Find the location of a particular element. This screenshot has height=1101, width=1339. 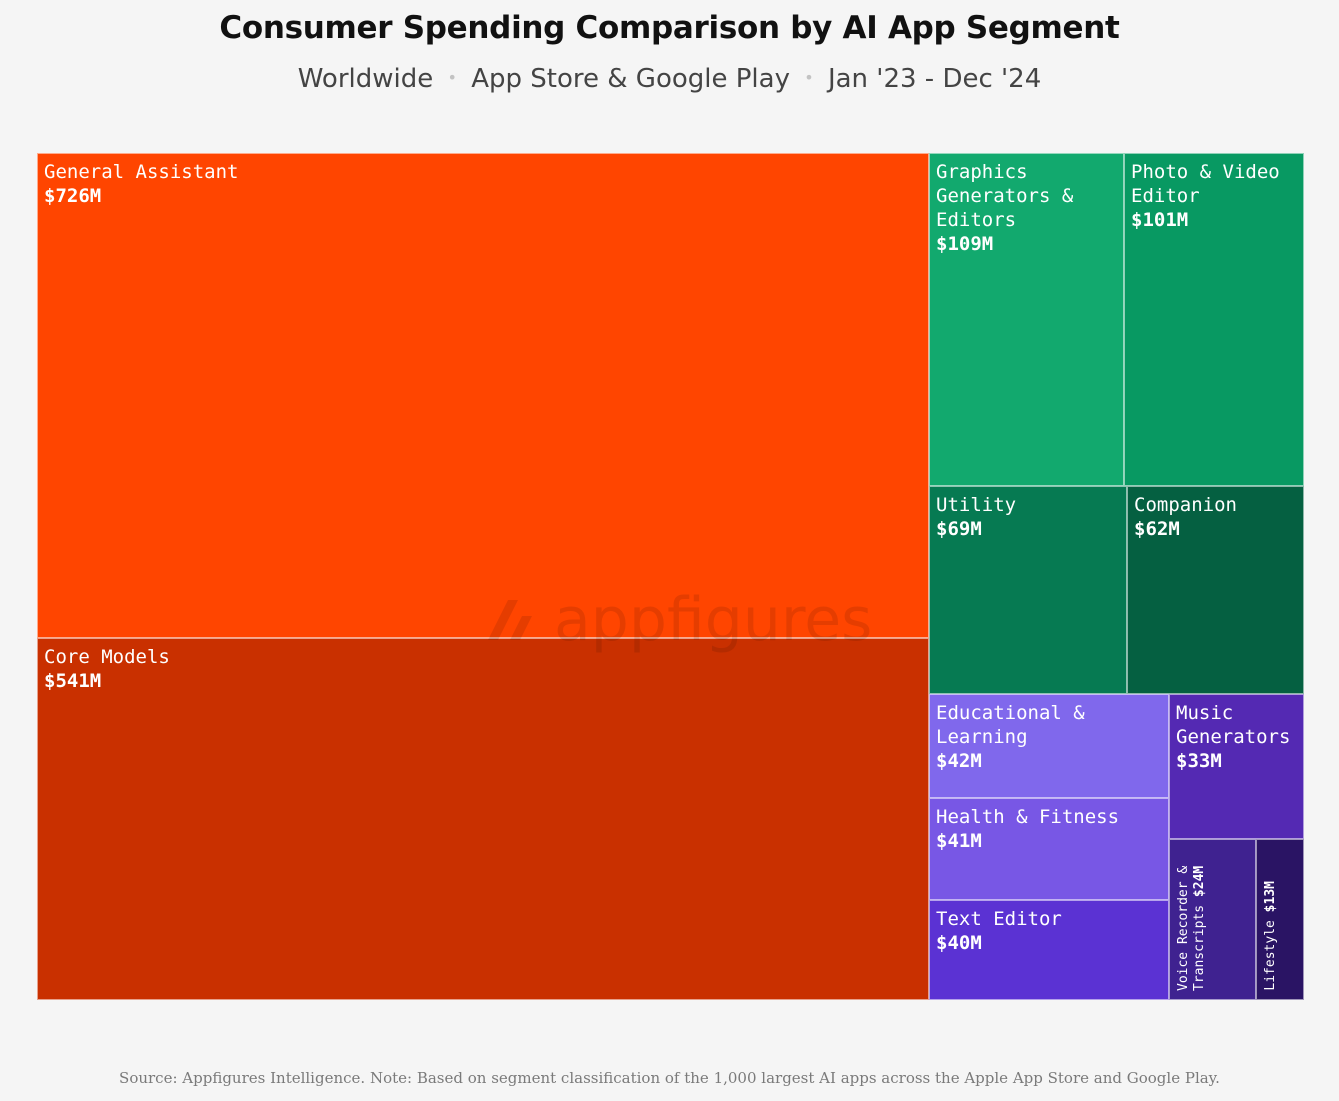

treemap-cell-educational-and-learning: Educational & Learning $42M is located at coordinates (1049, 746).